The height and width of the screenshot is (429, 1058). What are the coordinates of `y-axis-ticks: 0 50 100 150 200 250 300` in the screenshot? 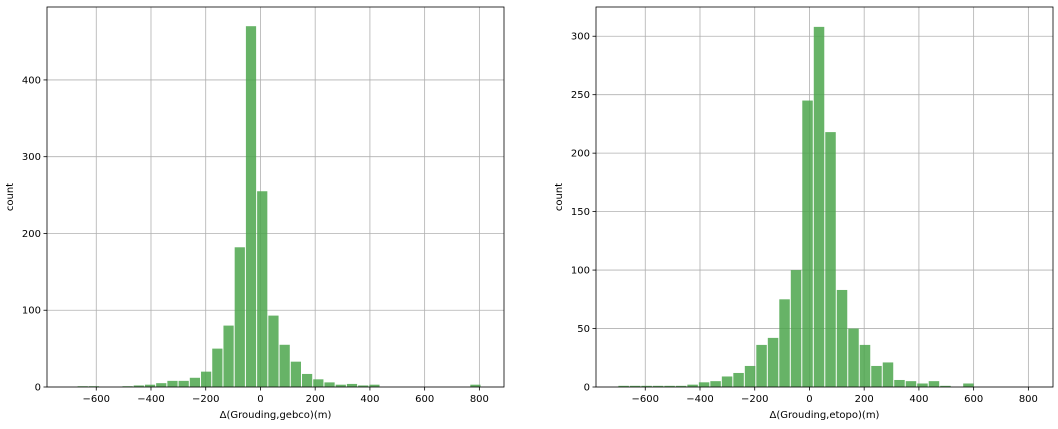 It's located at (583, 213).